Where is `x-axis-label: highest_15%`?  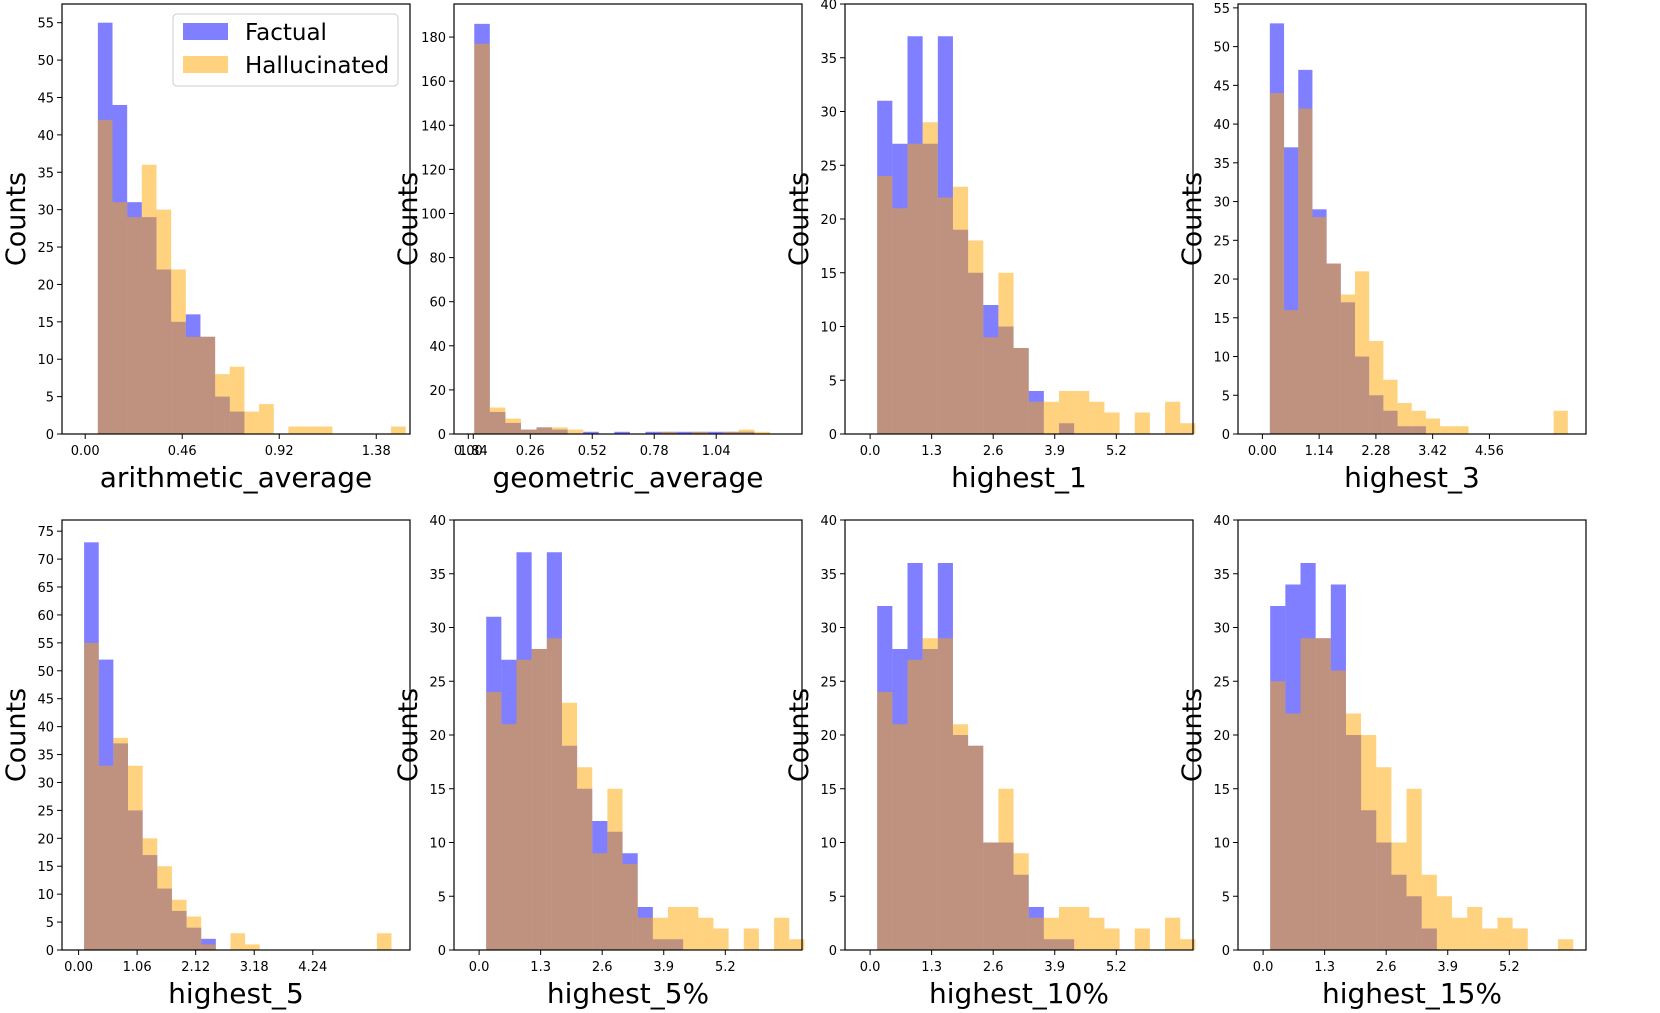
x-axis-label: highest_15% is located at coordinates (1412, 993).